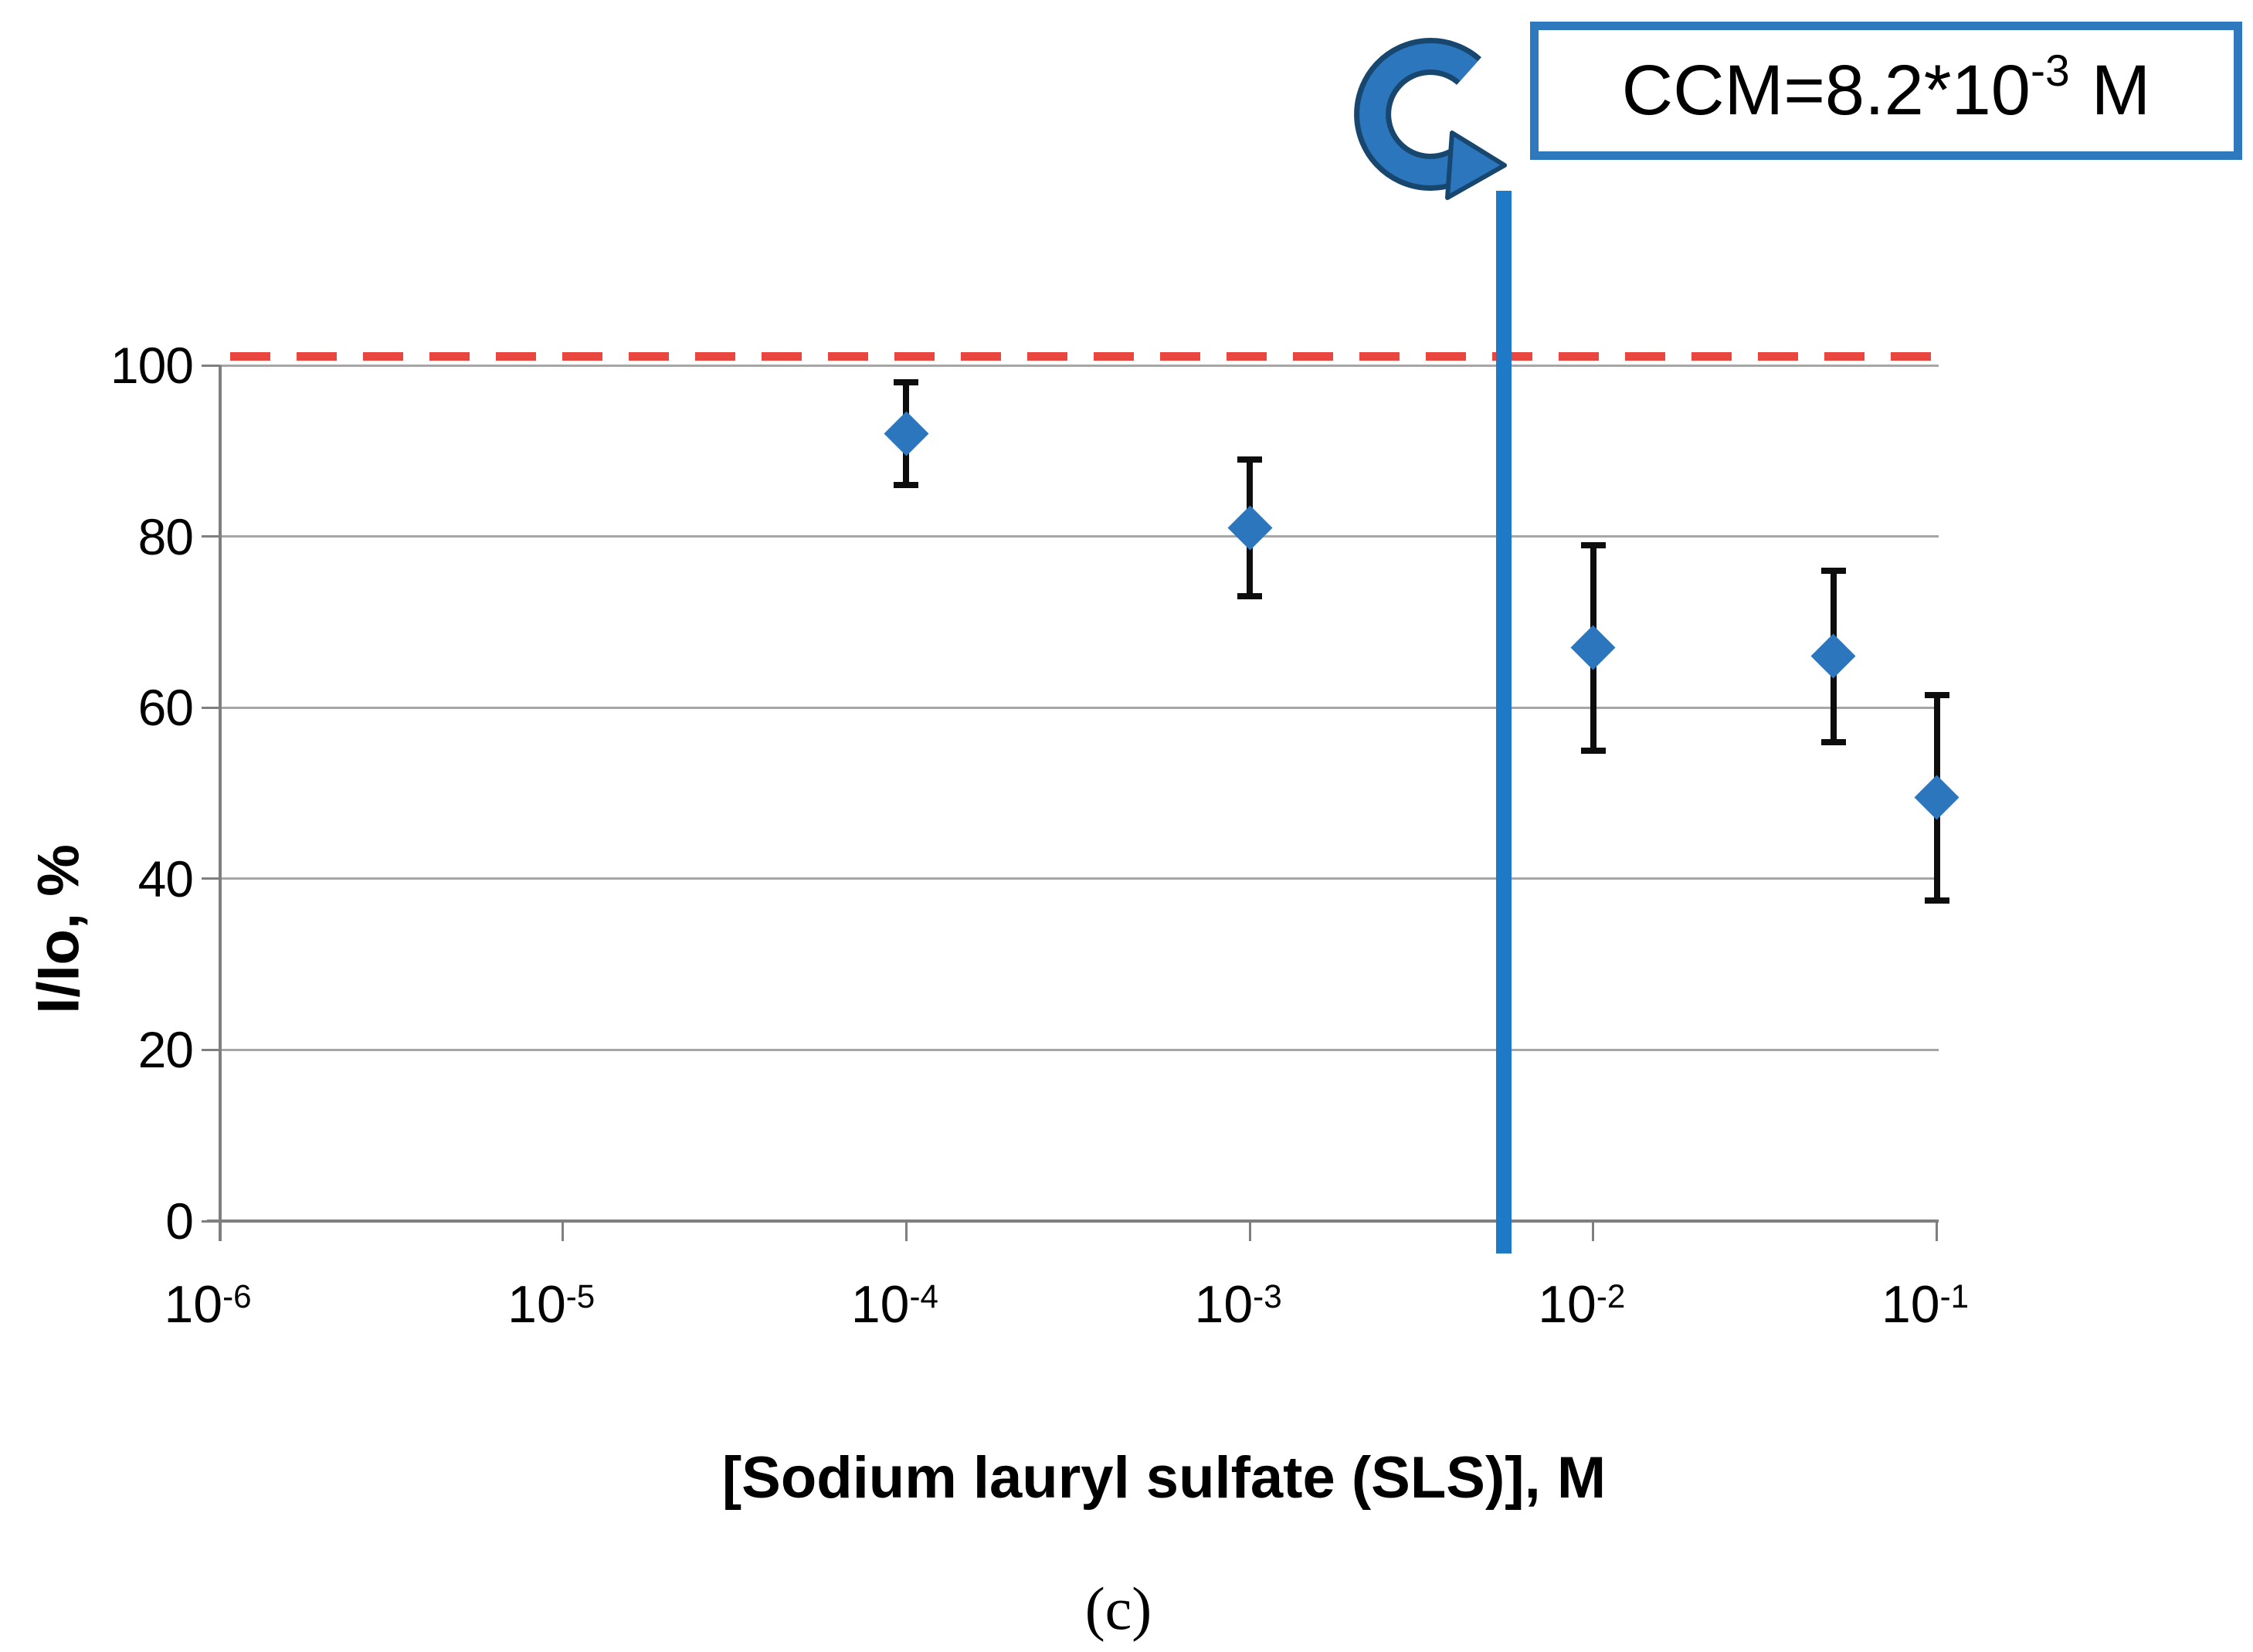 Image resolution: width=2253 pixels, height=1652 pixels. I want to click on ccm-annotation-box: CCM=8.2*10 -3 M, so click(1886, 91).